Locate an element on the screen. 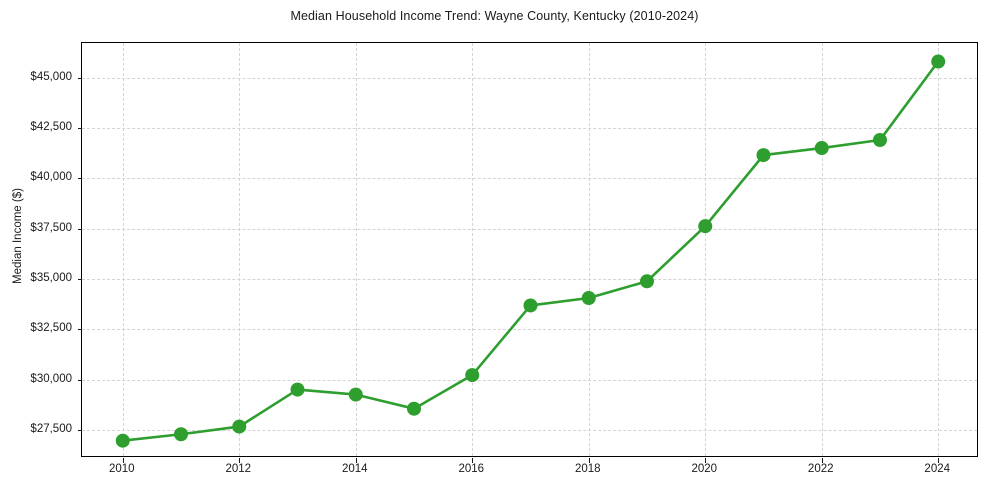 The image size is (989, 490). data-point-marker: 2011: $27,280 is located at coordinates (181, 434).